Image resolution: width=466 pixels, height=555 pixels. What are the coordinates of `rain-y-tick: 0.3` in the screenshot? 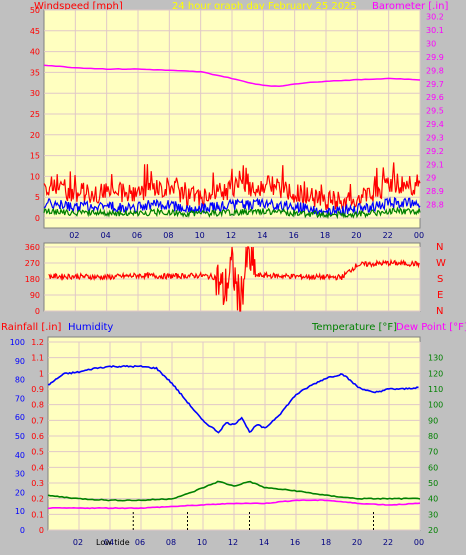 It's located at (37, 483).